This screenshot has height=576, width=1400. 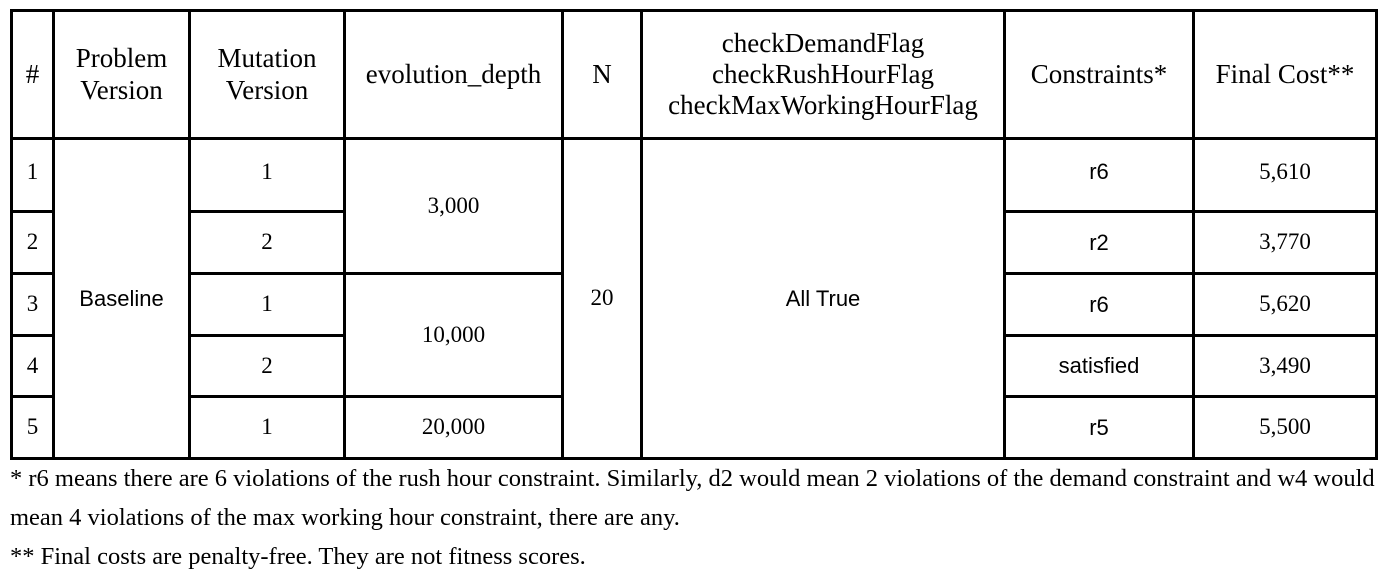 What do you see at coordinates (1099, 366) in the screenshot?
I see `constraints-cell: satisfied` at bounding box center [1099, 366].